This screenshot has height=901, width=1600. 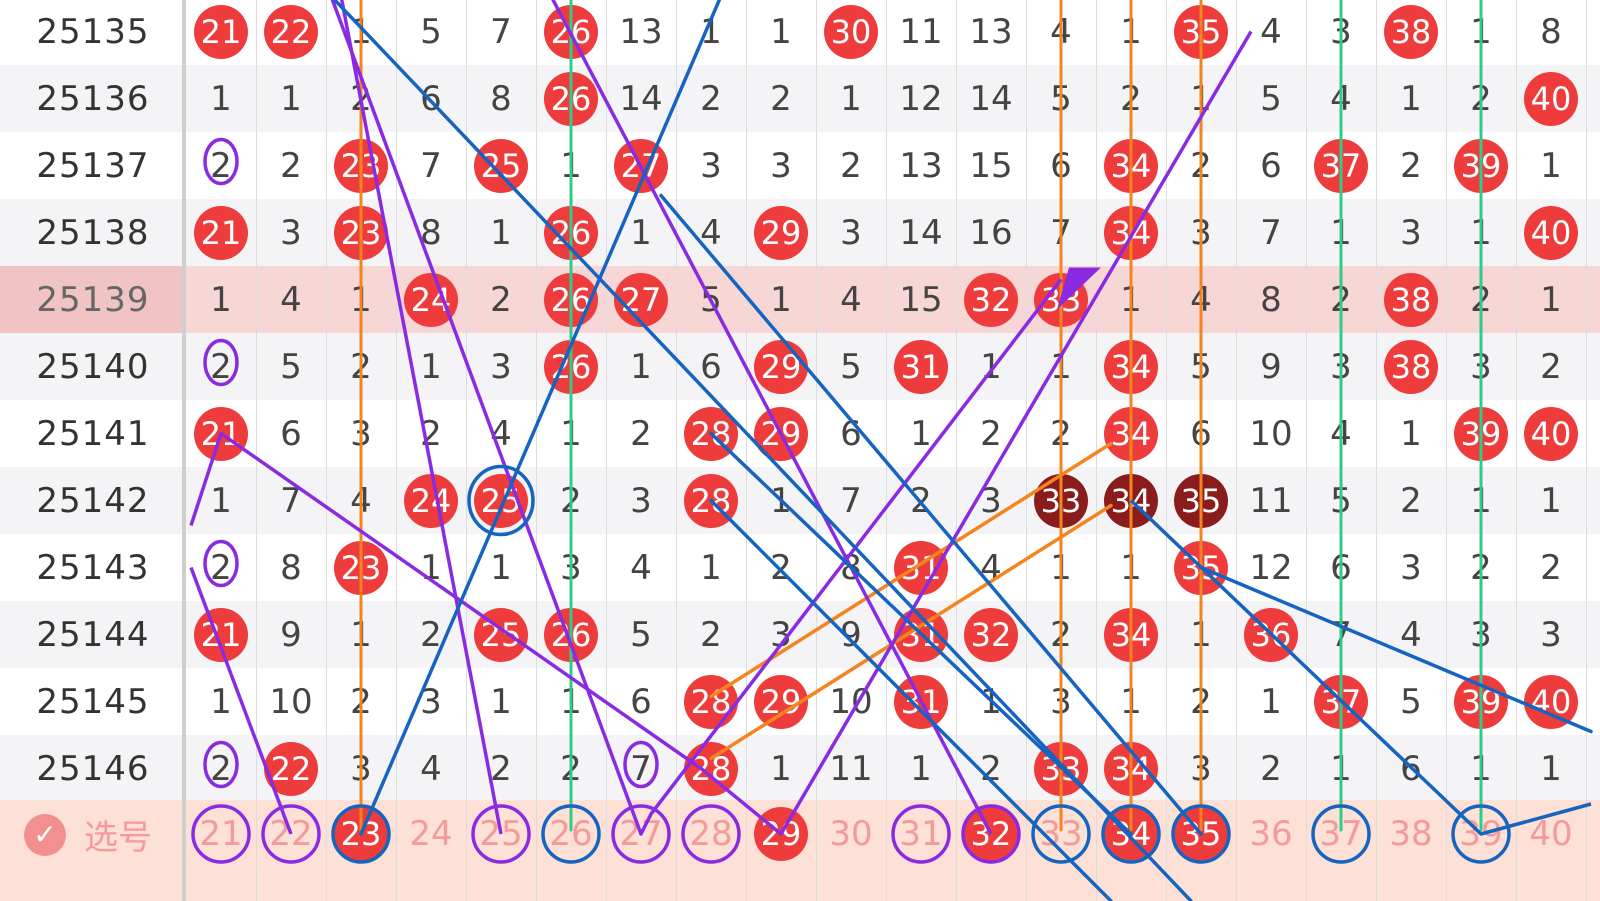 I want to click on omission-value: 10, so click(x=1271, y=433).